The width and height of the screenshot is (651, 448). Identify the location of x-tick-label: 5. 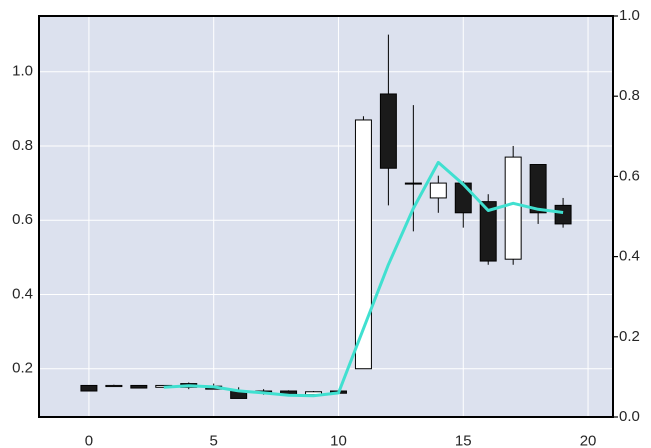
(214, 440).